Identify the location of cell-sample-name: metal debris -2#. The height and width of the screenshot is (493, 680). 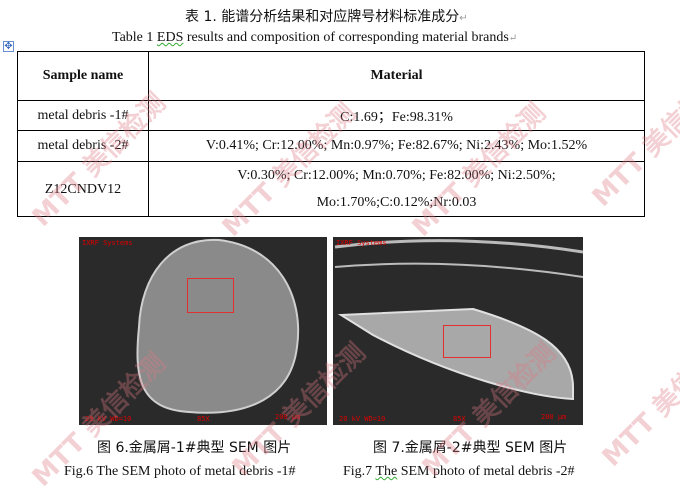
(83, 146).